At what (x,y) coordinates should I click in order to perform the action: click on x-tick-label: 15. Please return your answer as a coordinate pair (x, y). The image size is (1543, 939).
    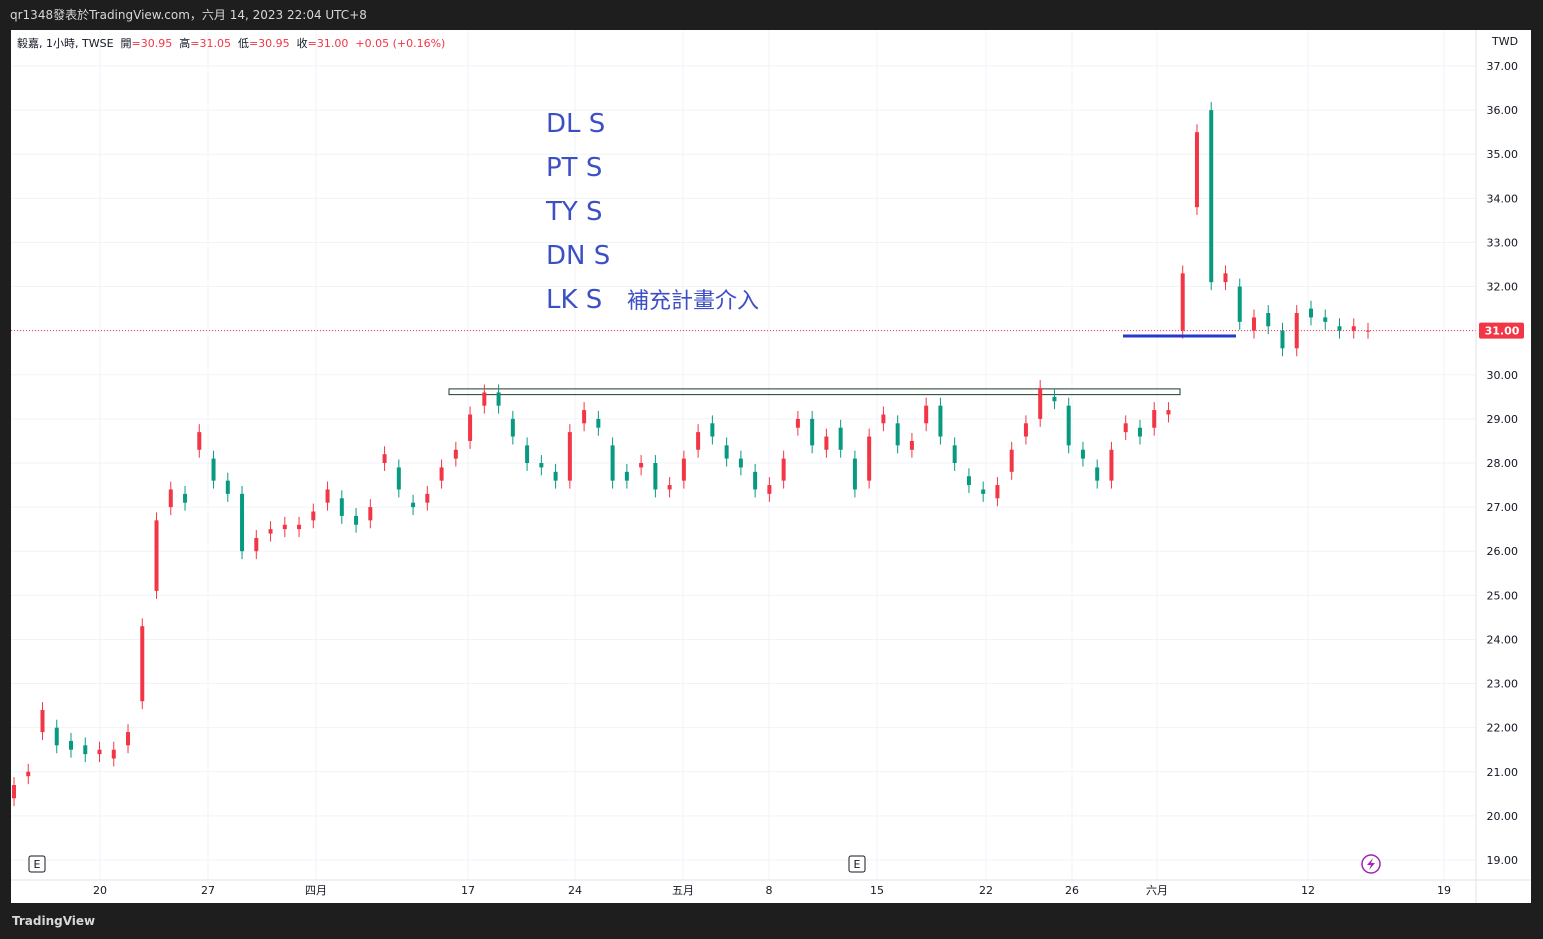
    Looking at the image, I should click on (877, 890).